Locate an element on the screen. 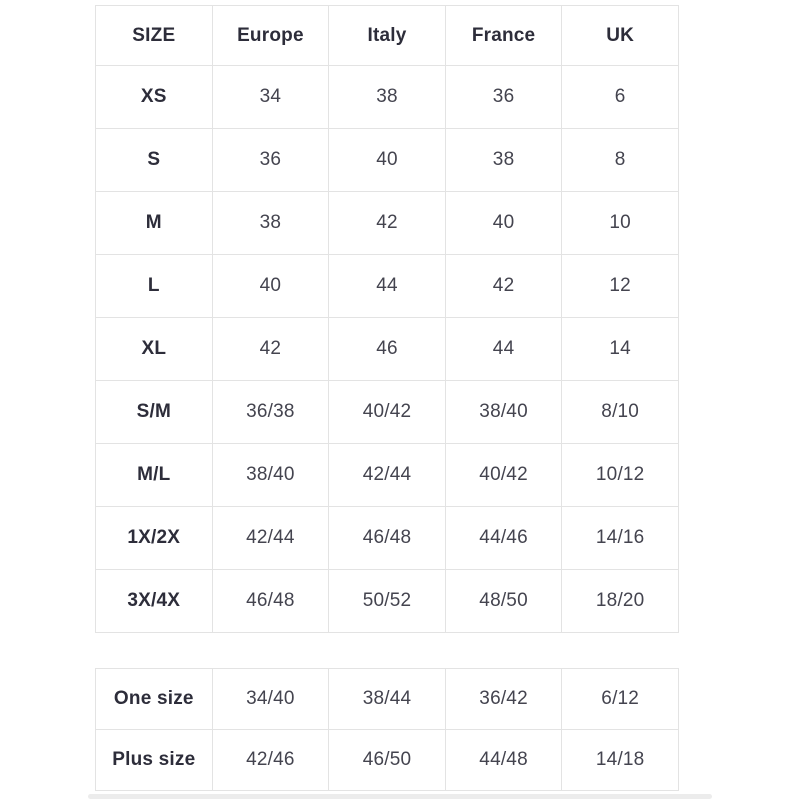 The width and height of the screenshot is (800, 800). size-label: L is located at coordinates (154, 286).